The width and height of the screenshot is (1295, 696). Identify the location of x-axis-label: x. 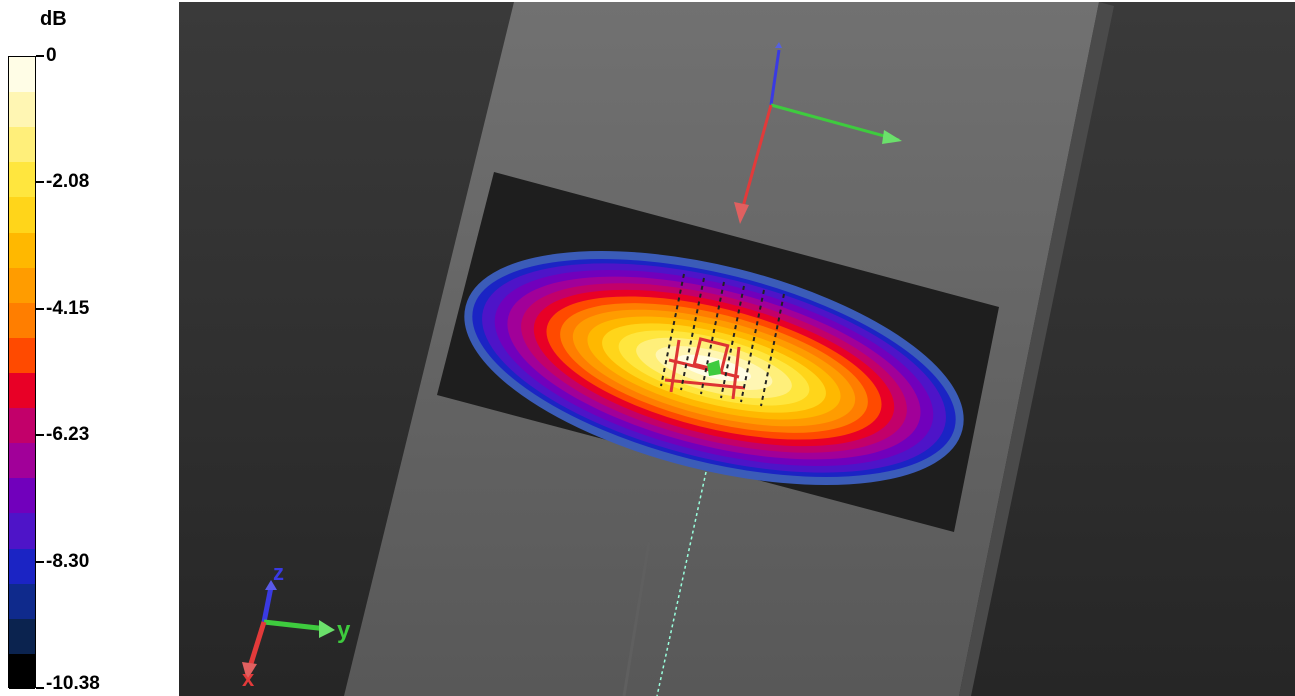
(248, 678).